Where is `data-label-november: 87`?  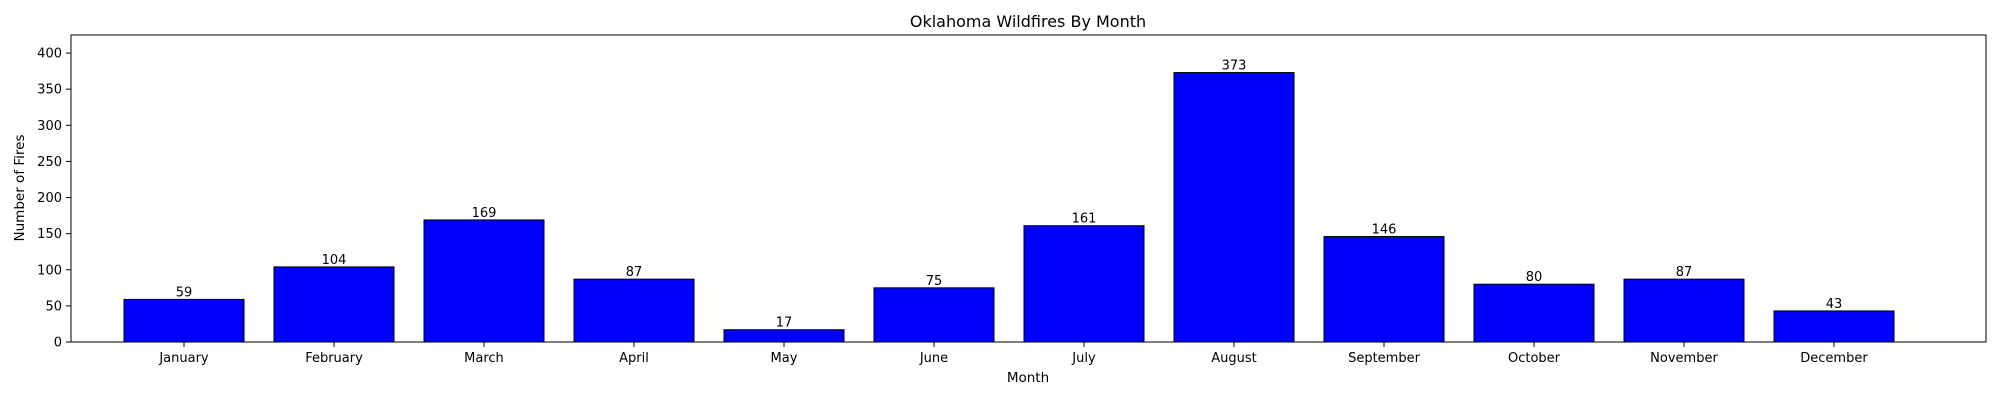
data-label-november: 87 is located at coordinates (1684, 272).